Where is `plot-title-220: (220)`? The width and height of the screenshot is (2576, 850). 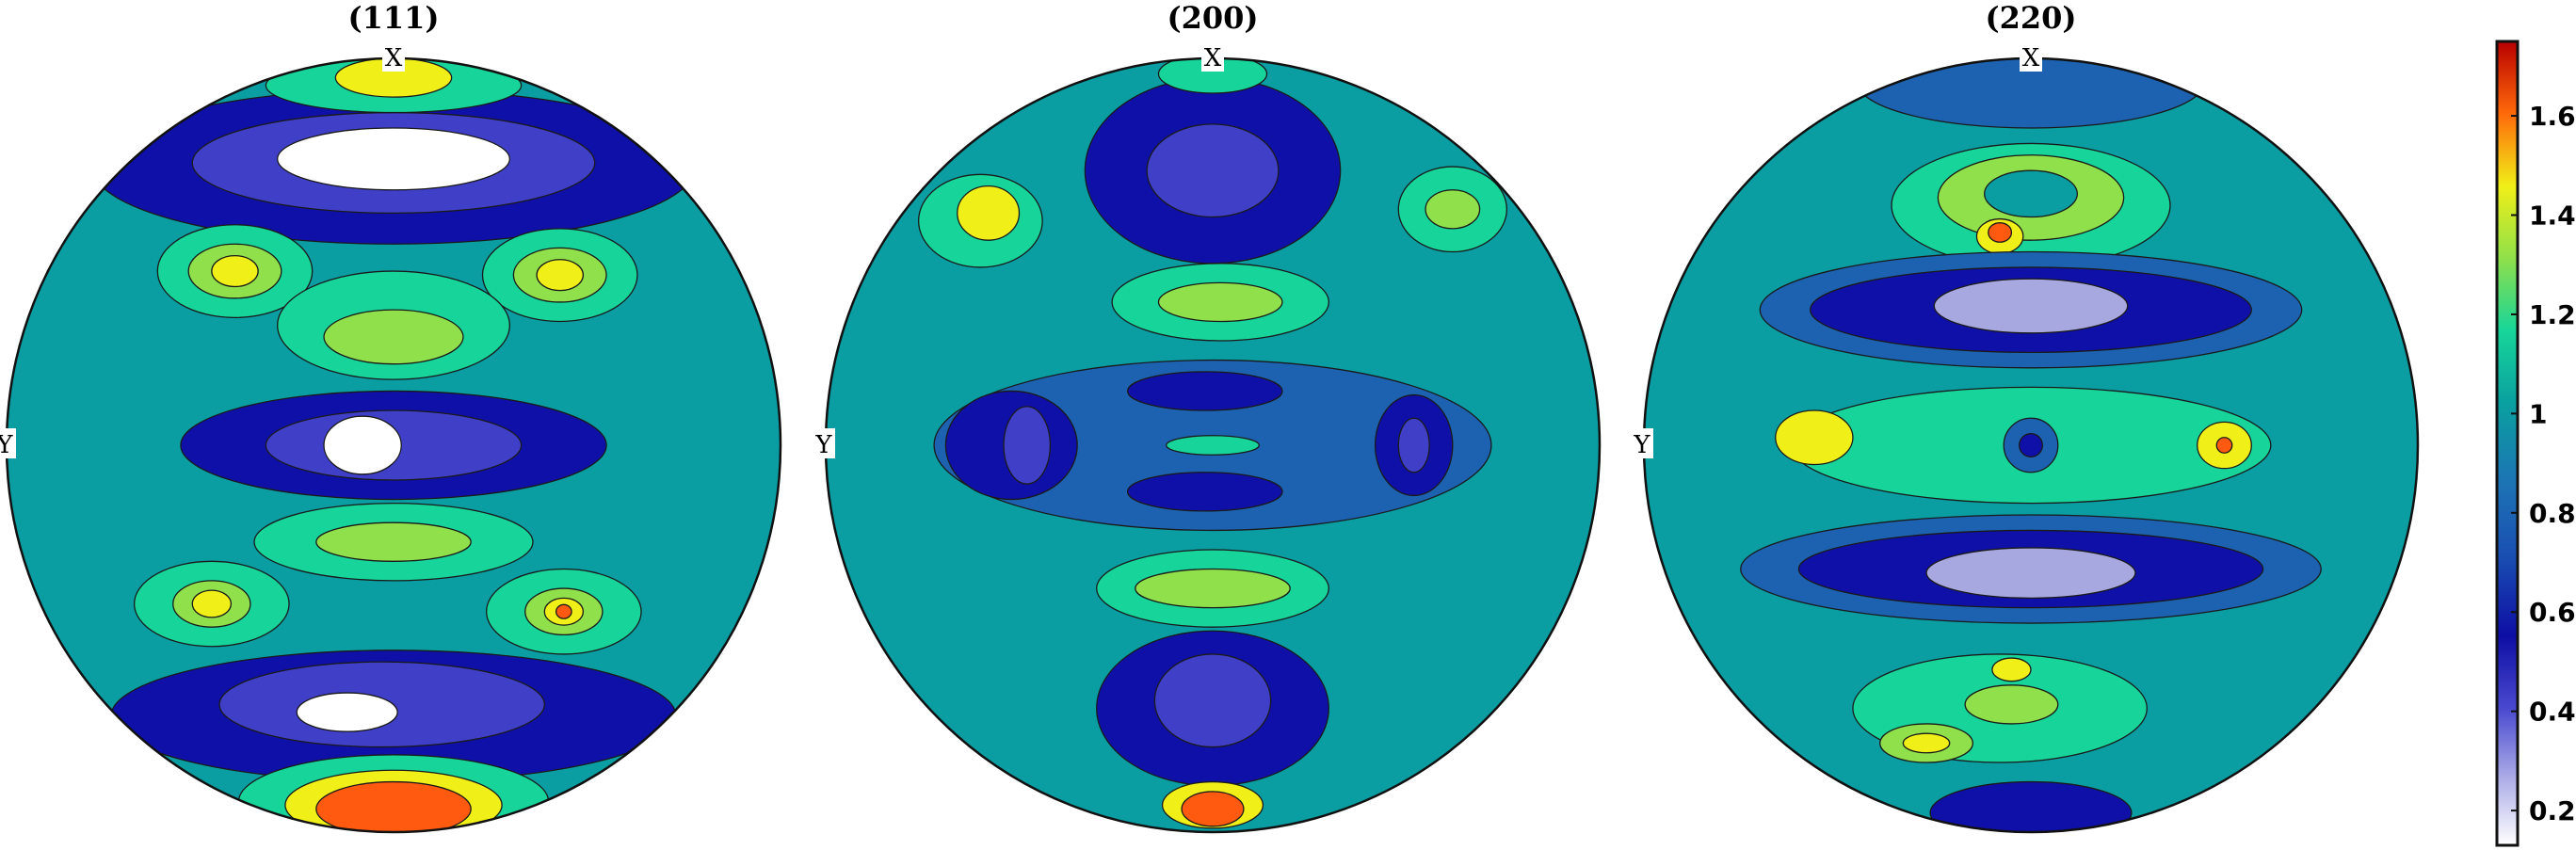 plot-title-220: (220) is located at coordinates (2030, 18).